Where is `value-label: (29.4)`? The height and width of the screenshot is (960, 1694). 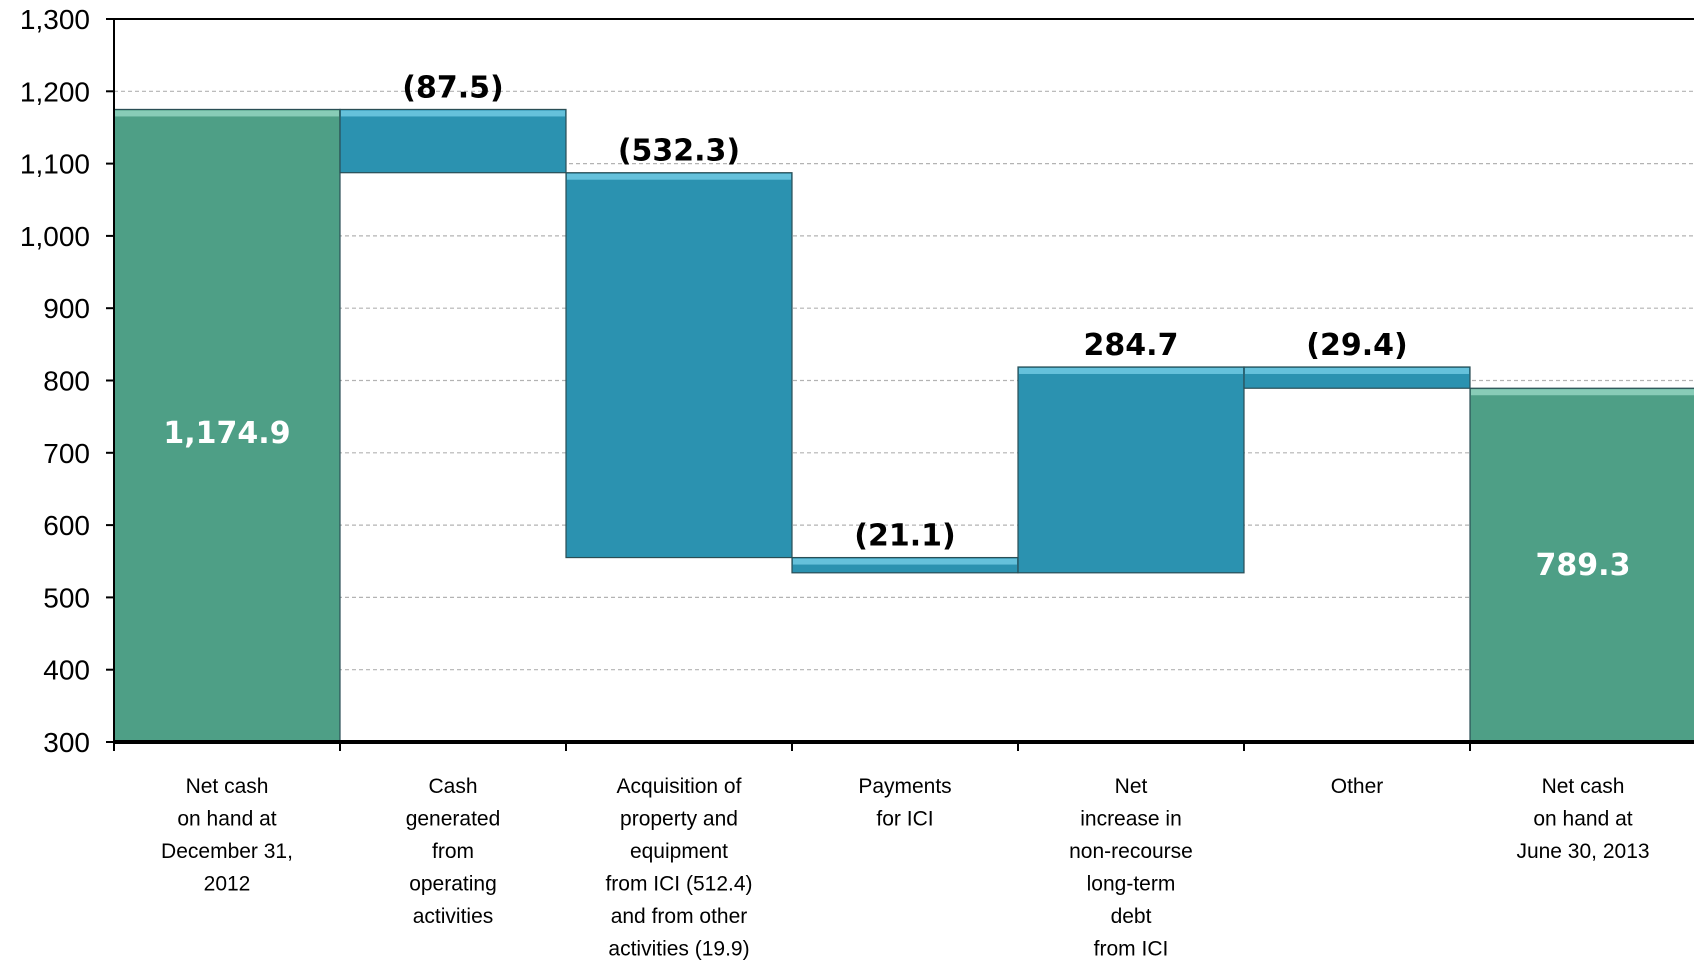
value-label: (29.4) is located at coordinates (1356, 345).